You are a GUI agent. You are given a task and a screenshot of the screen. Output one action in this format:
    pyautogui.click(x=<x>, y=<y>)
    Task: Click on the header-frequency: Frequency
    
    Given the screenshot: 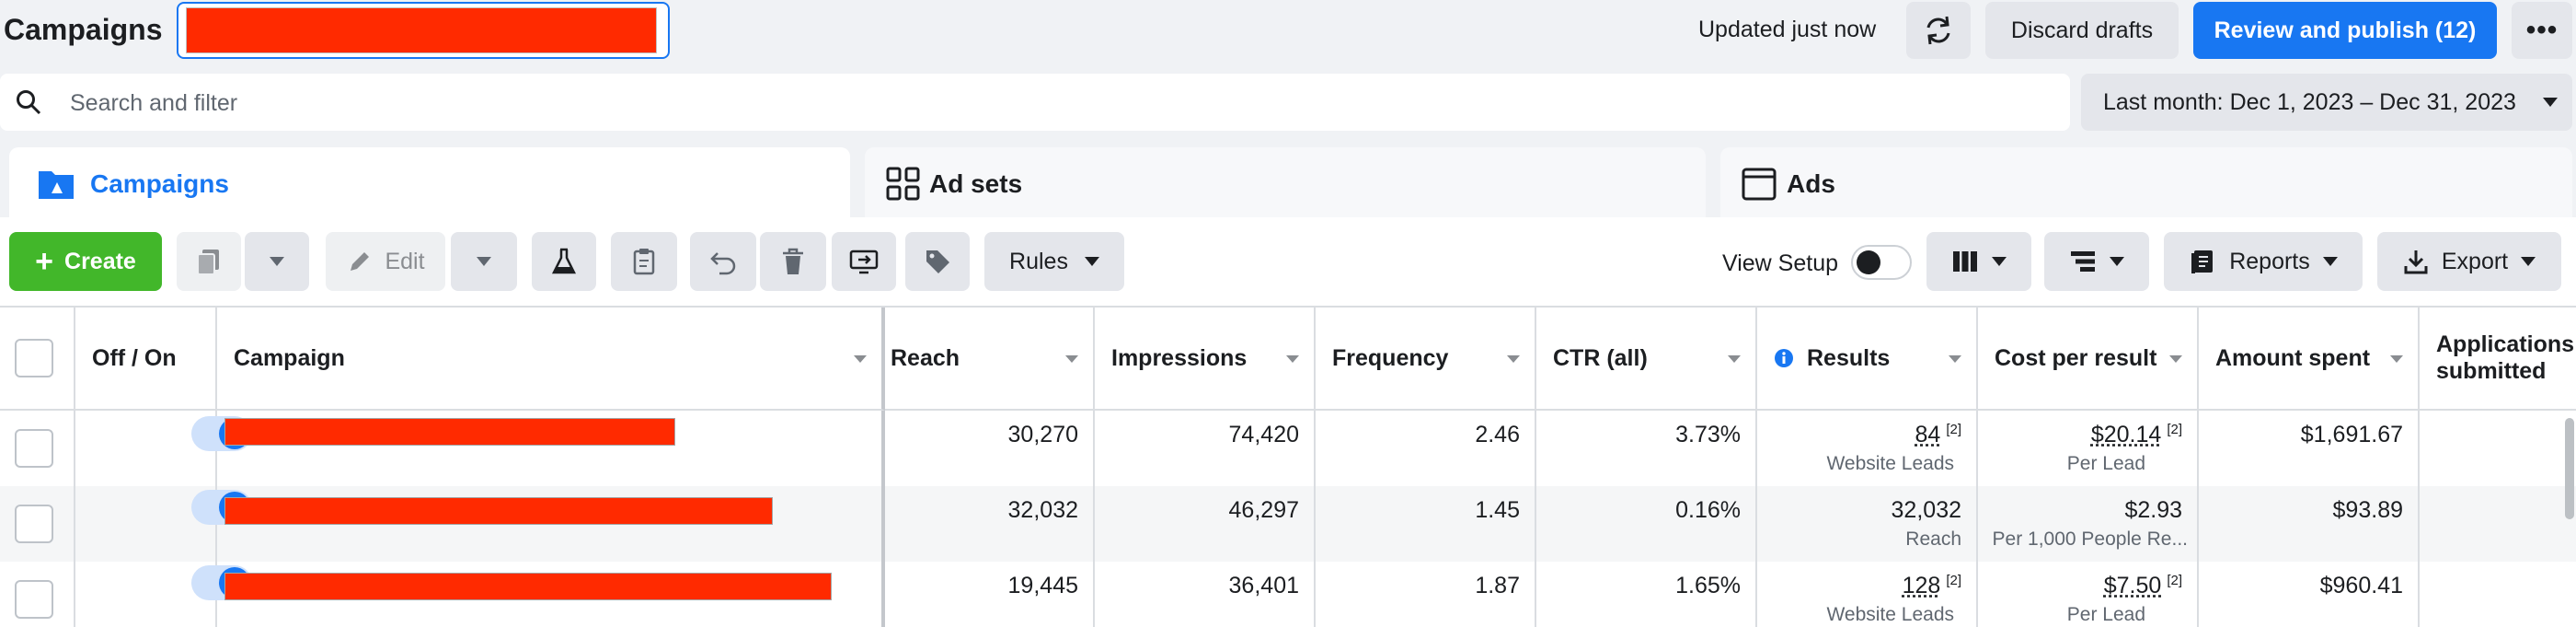 What is the action you would take?
    pyautogui.click(x=1426, y=359)
    